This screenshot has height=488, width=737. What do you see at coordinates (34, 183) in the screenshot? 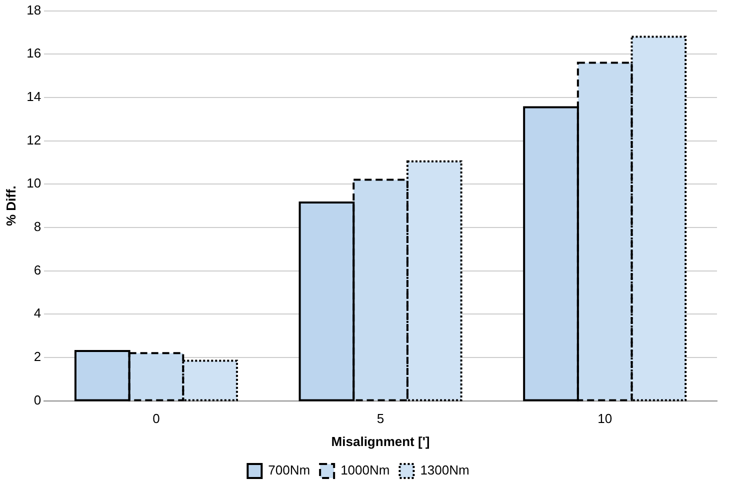
I see `y-tick-label: 10` at bounding box center [34, 183].